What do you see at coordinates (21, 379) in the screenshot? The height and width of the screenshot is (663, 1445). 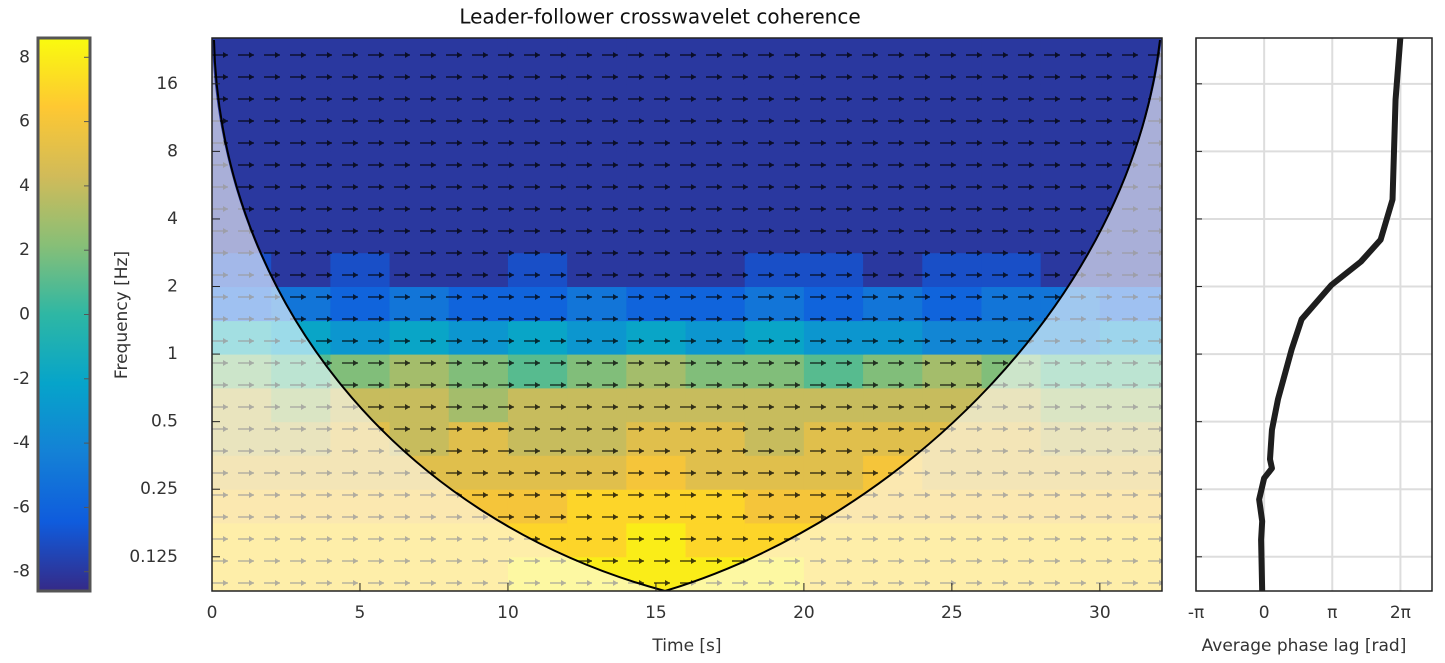 I see `colorbar-tick-label: -2` at bounding box center [21, 379].